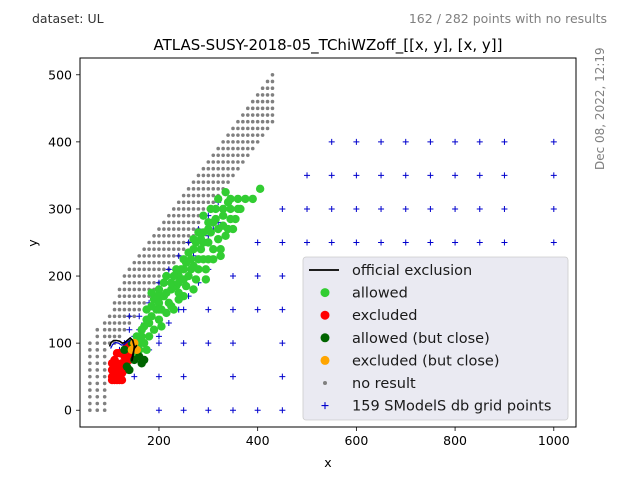 Image resolution: width=640 pixels, height=480 pixels. Describe the element at coordinates (455, 440) in the screenshot. I see `x-tick-label: 800` at that location.